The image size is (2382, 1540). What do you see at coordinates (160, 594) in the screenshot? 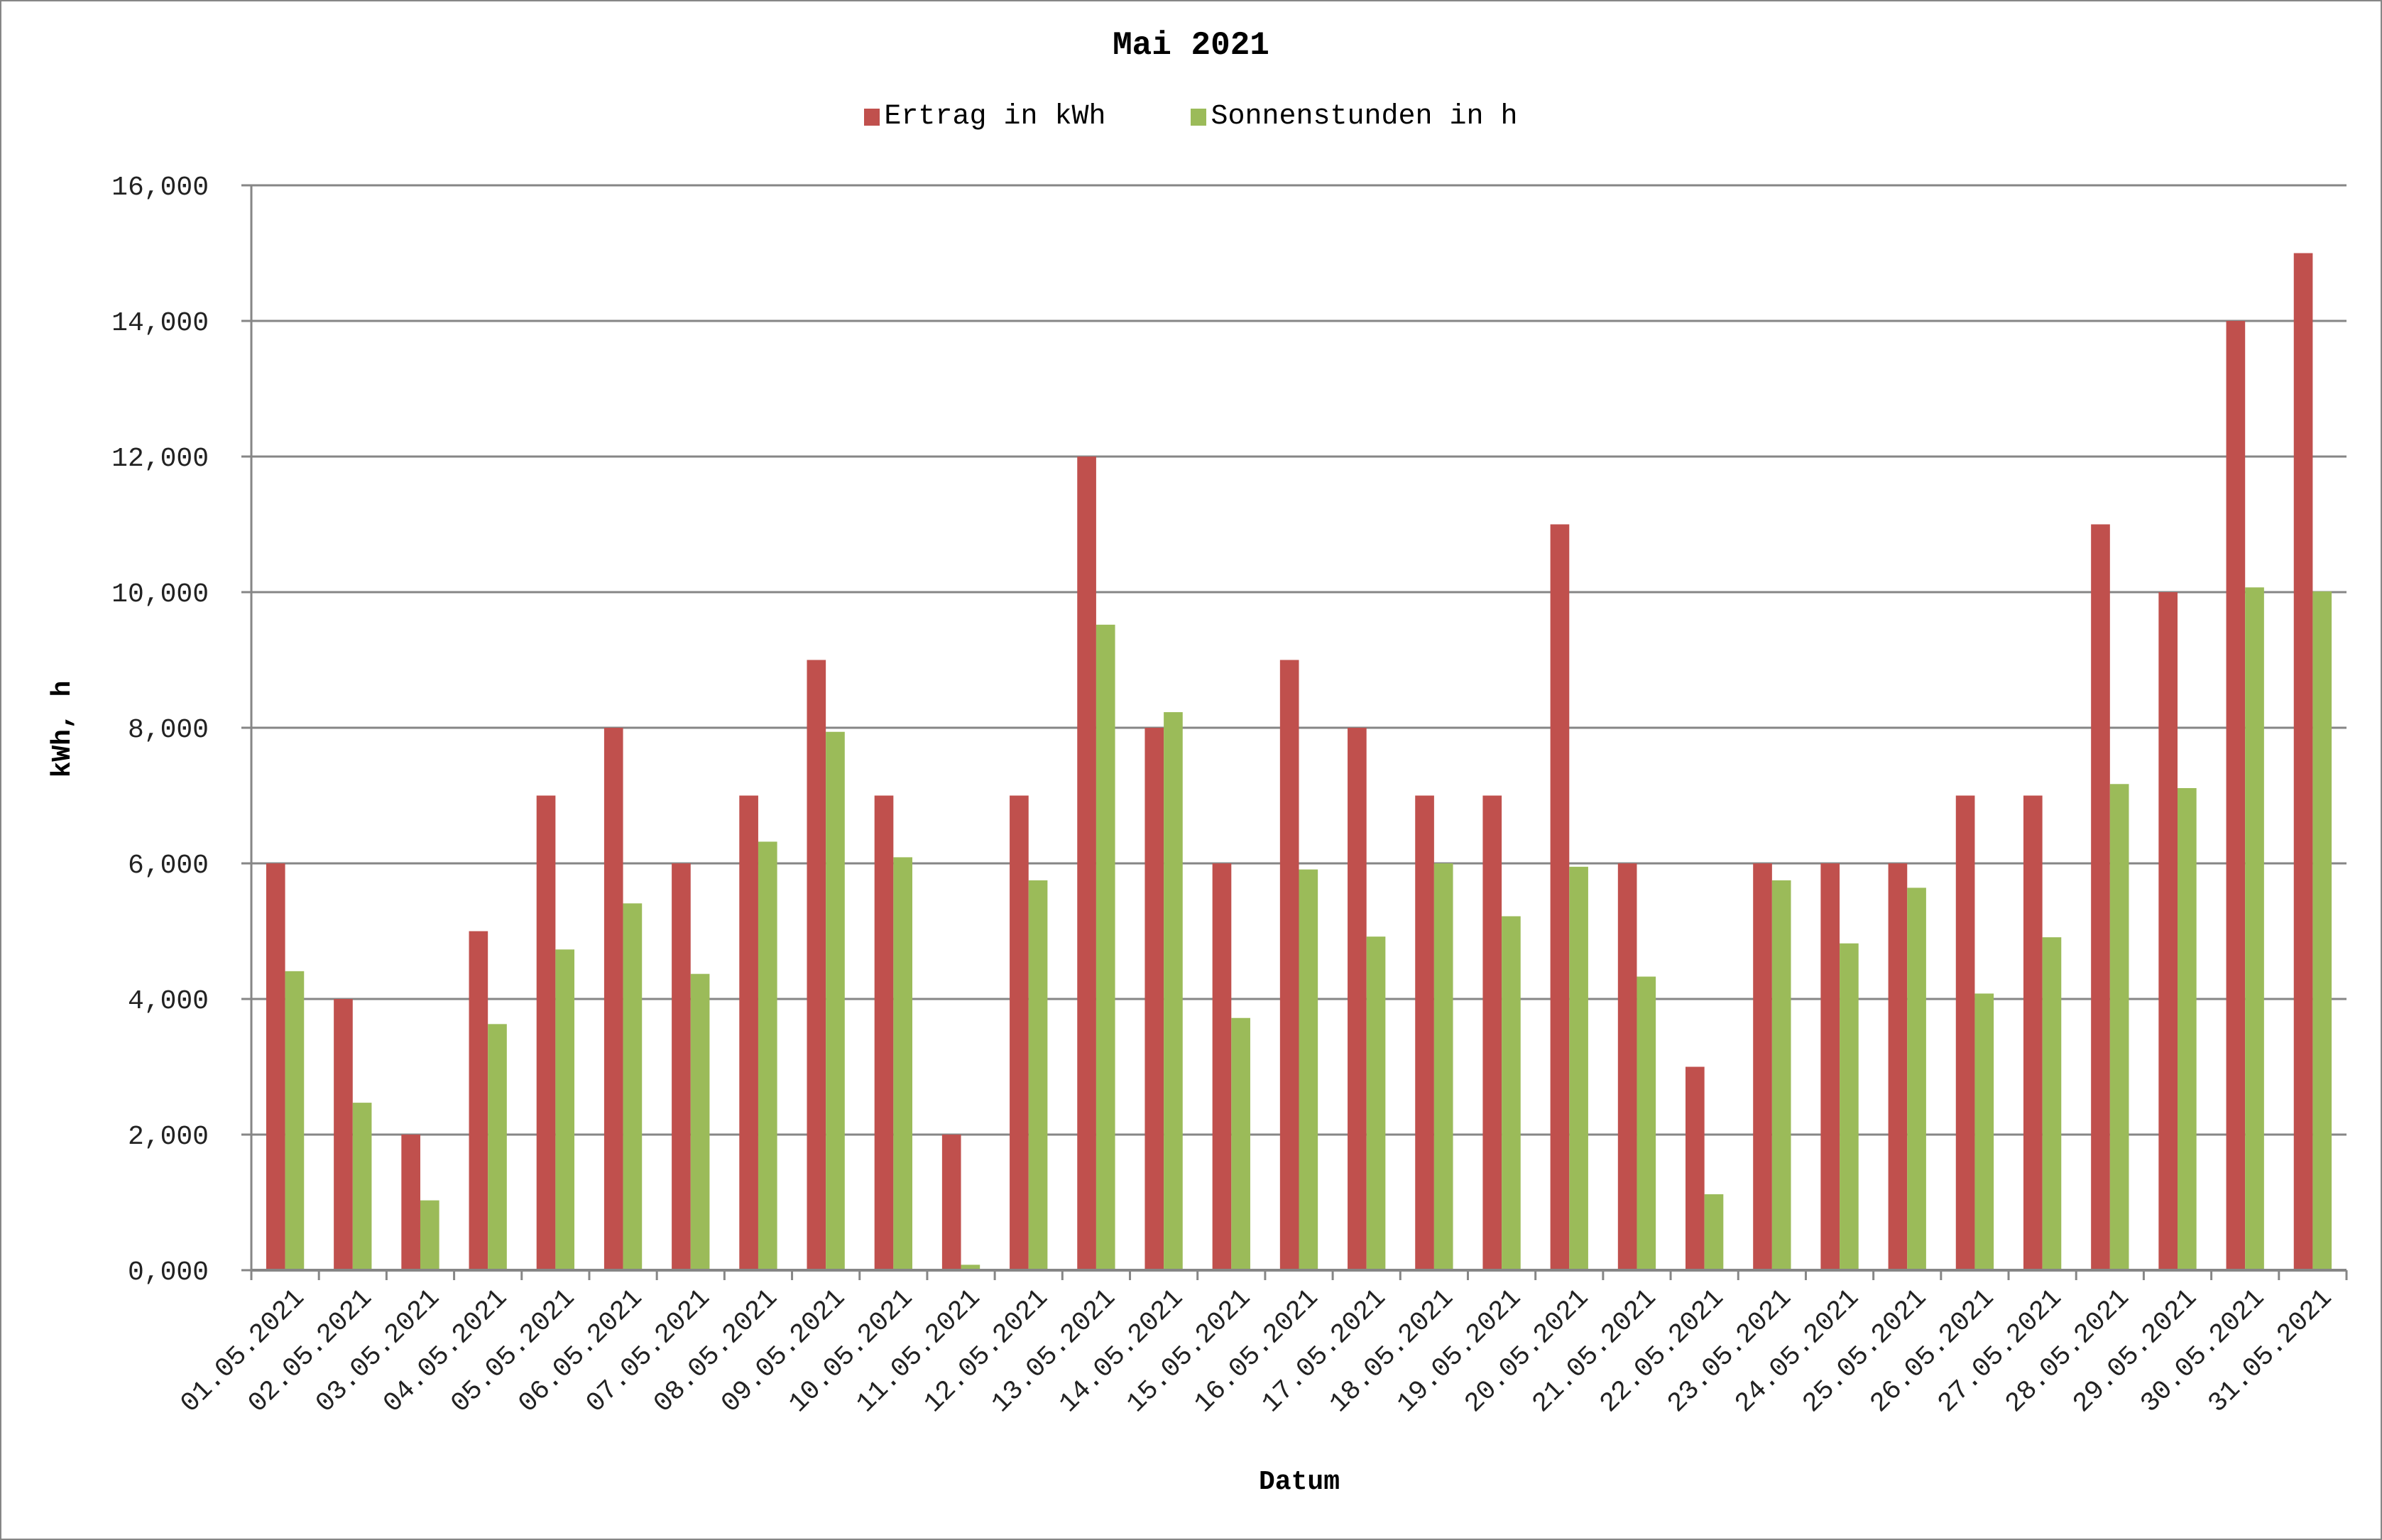
I see `y-tick-label: 10,000` at bounding box center [160, 594].